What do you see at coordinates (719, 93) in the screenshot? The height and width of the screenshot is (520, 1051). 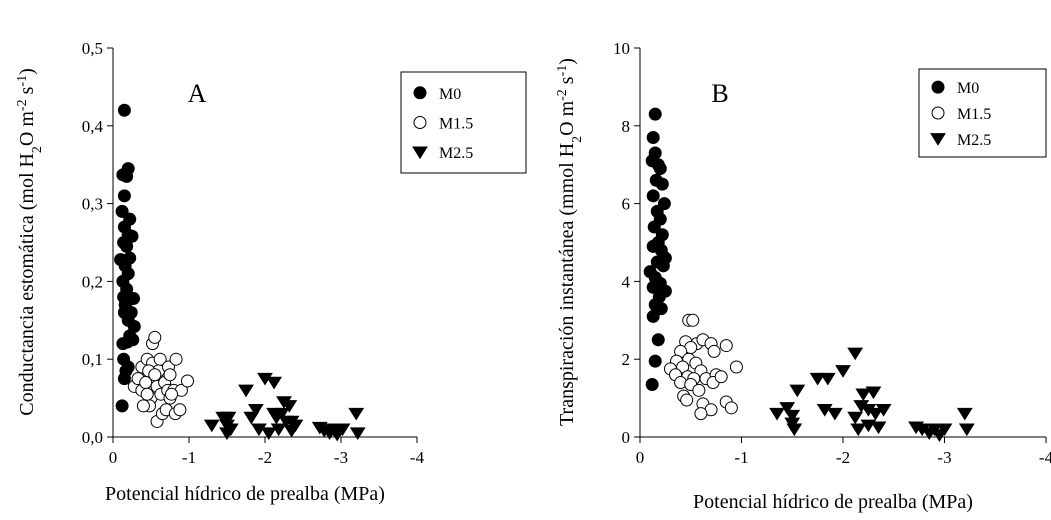 I see `panel-letter: B` at bounding box center [719, 93].